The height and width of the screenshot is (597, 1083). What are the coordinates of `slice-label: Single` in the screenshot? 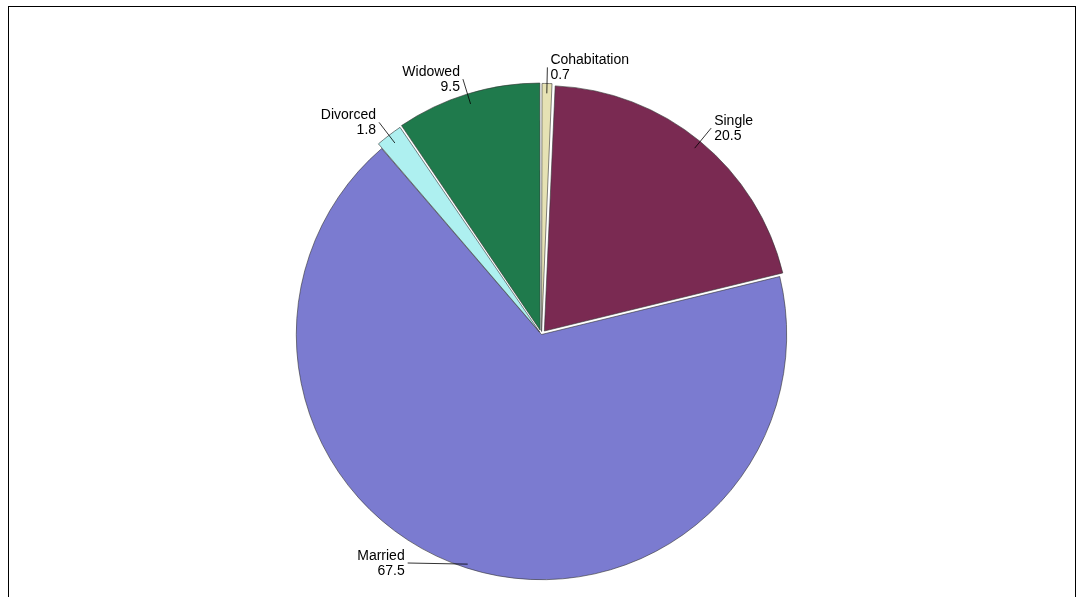 It's located at (734, 119).